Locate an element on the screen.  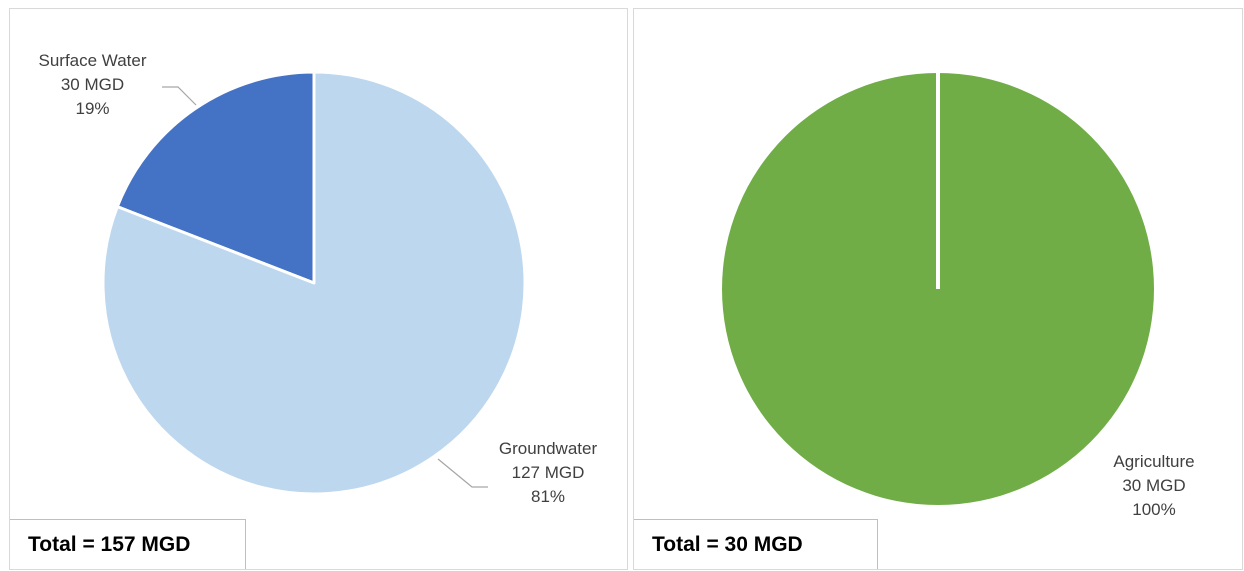
right-total-text: Total = 30 MGD is located at coordinates (727, 544).